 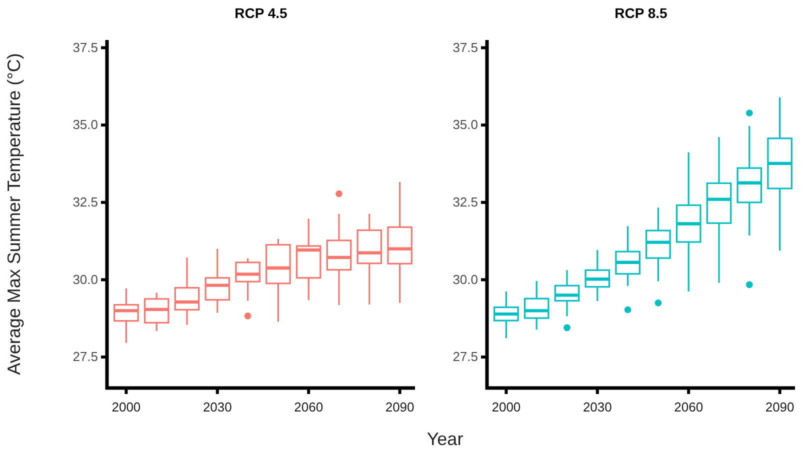 I want to click on chart-title: RCP 8.5, so click(x=641, y=13).